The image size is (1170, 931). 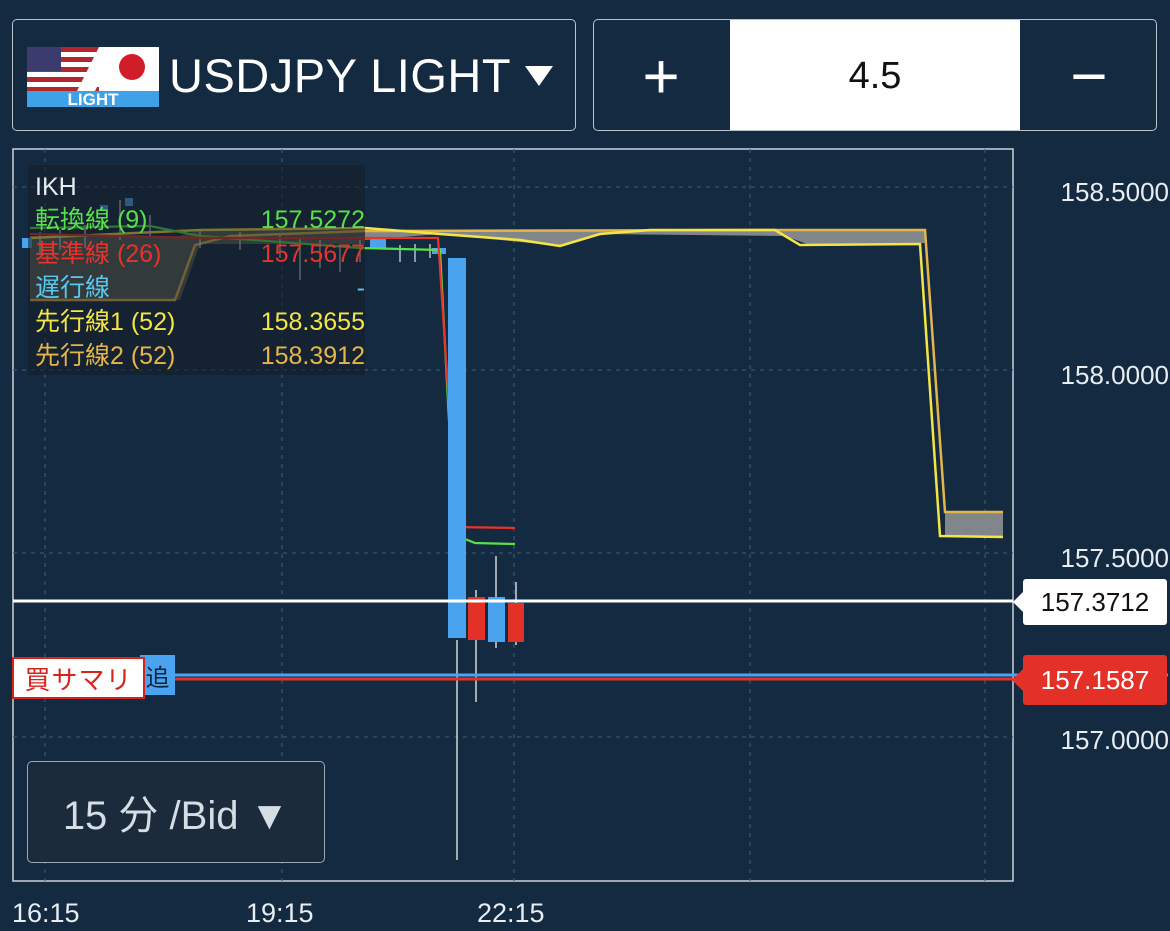 What do you see at coordinates (1089, 76) in the screenshot?
I see `lot-decrease-button: −` at bounding box center [1089, 76].